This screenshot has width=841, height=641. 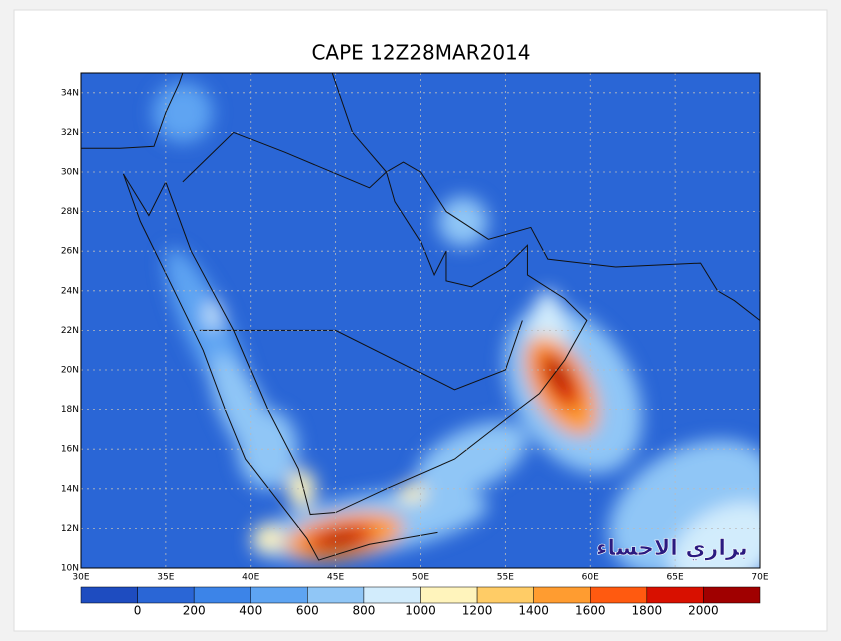 I want to click on lat-label: 26N, so click(x=70, y=252).